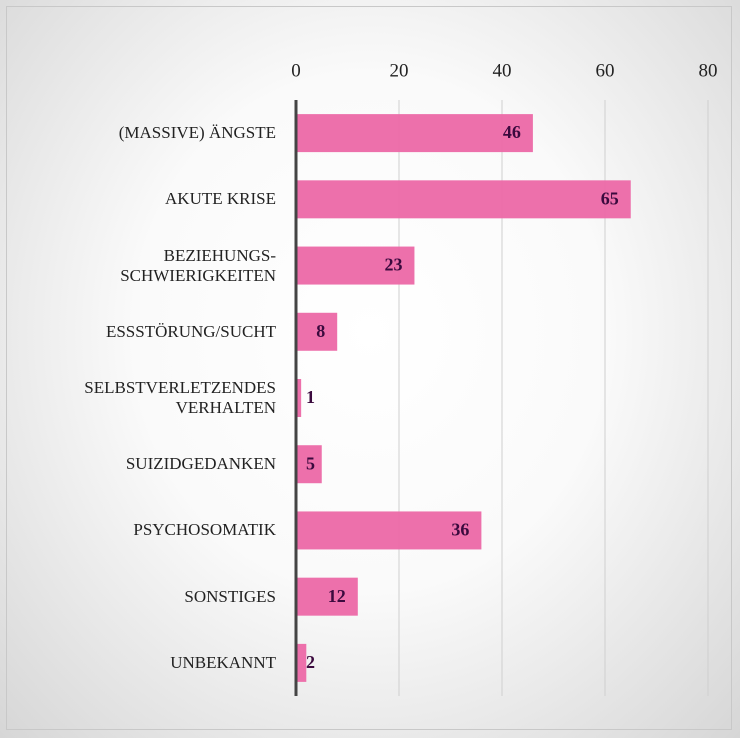 This screenshot has height=738, width=740. I want to click on value-label: 36, so click(460, 530).